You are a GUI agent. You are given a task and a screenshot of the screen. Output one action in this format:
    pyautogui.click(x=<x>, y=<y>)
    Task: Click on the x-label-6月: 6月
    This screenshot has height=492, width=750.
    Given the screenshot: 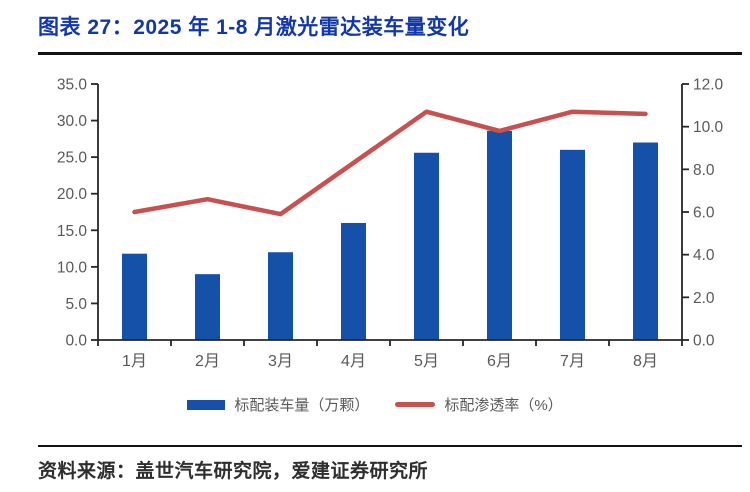 What is the action you would take?
    pyautogui.click(x=499, y=361)
    